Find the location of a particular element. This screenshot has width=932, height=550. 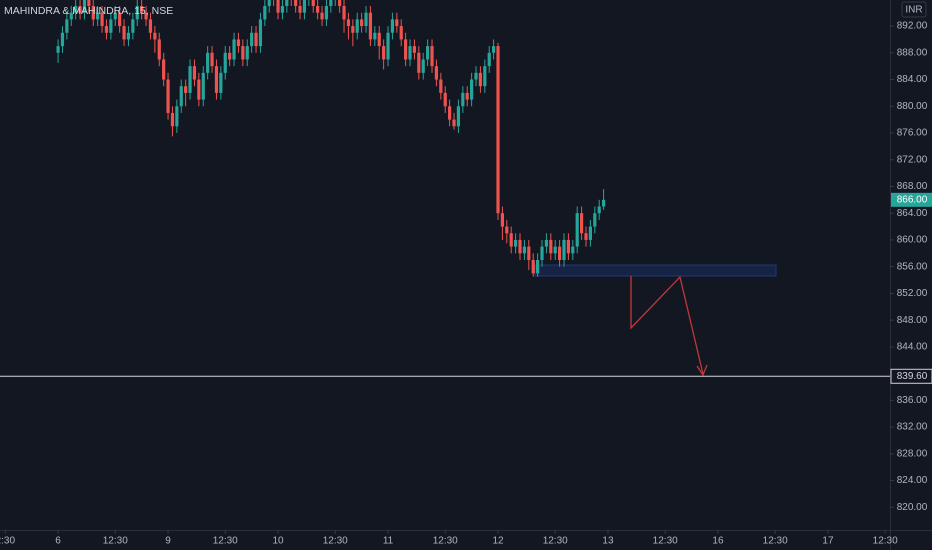

zone-drawing is located at coordinates (655, 270).